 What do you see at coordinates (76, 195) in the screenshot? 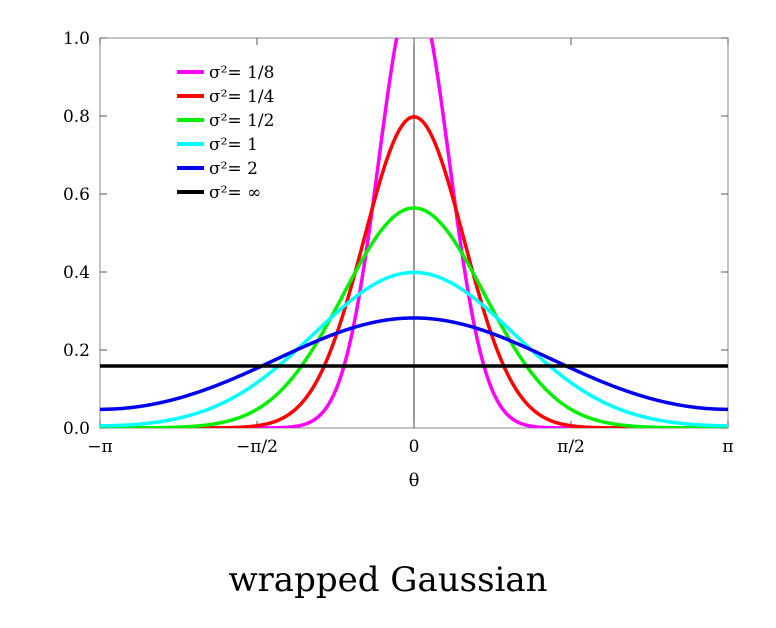
I see `y-tick-label: 0.6` at bounding box center [76, 195].